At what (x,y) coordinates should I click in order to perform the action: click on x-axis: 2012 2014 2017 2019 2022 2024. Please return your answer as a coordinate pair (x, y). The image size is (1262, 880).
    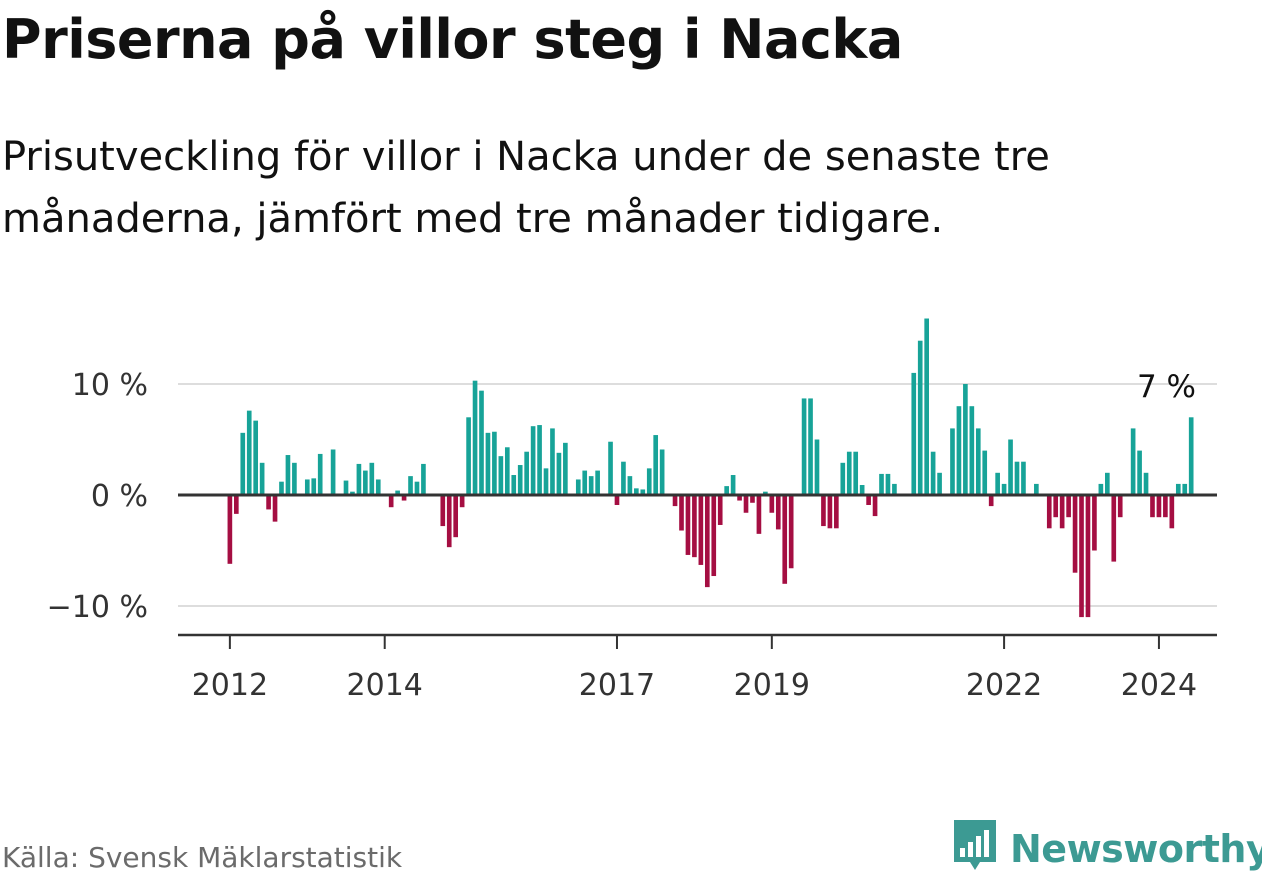
    Looking at the image, I should click on (697, 668).